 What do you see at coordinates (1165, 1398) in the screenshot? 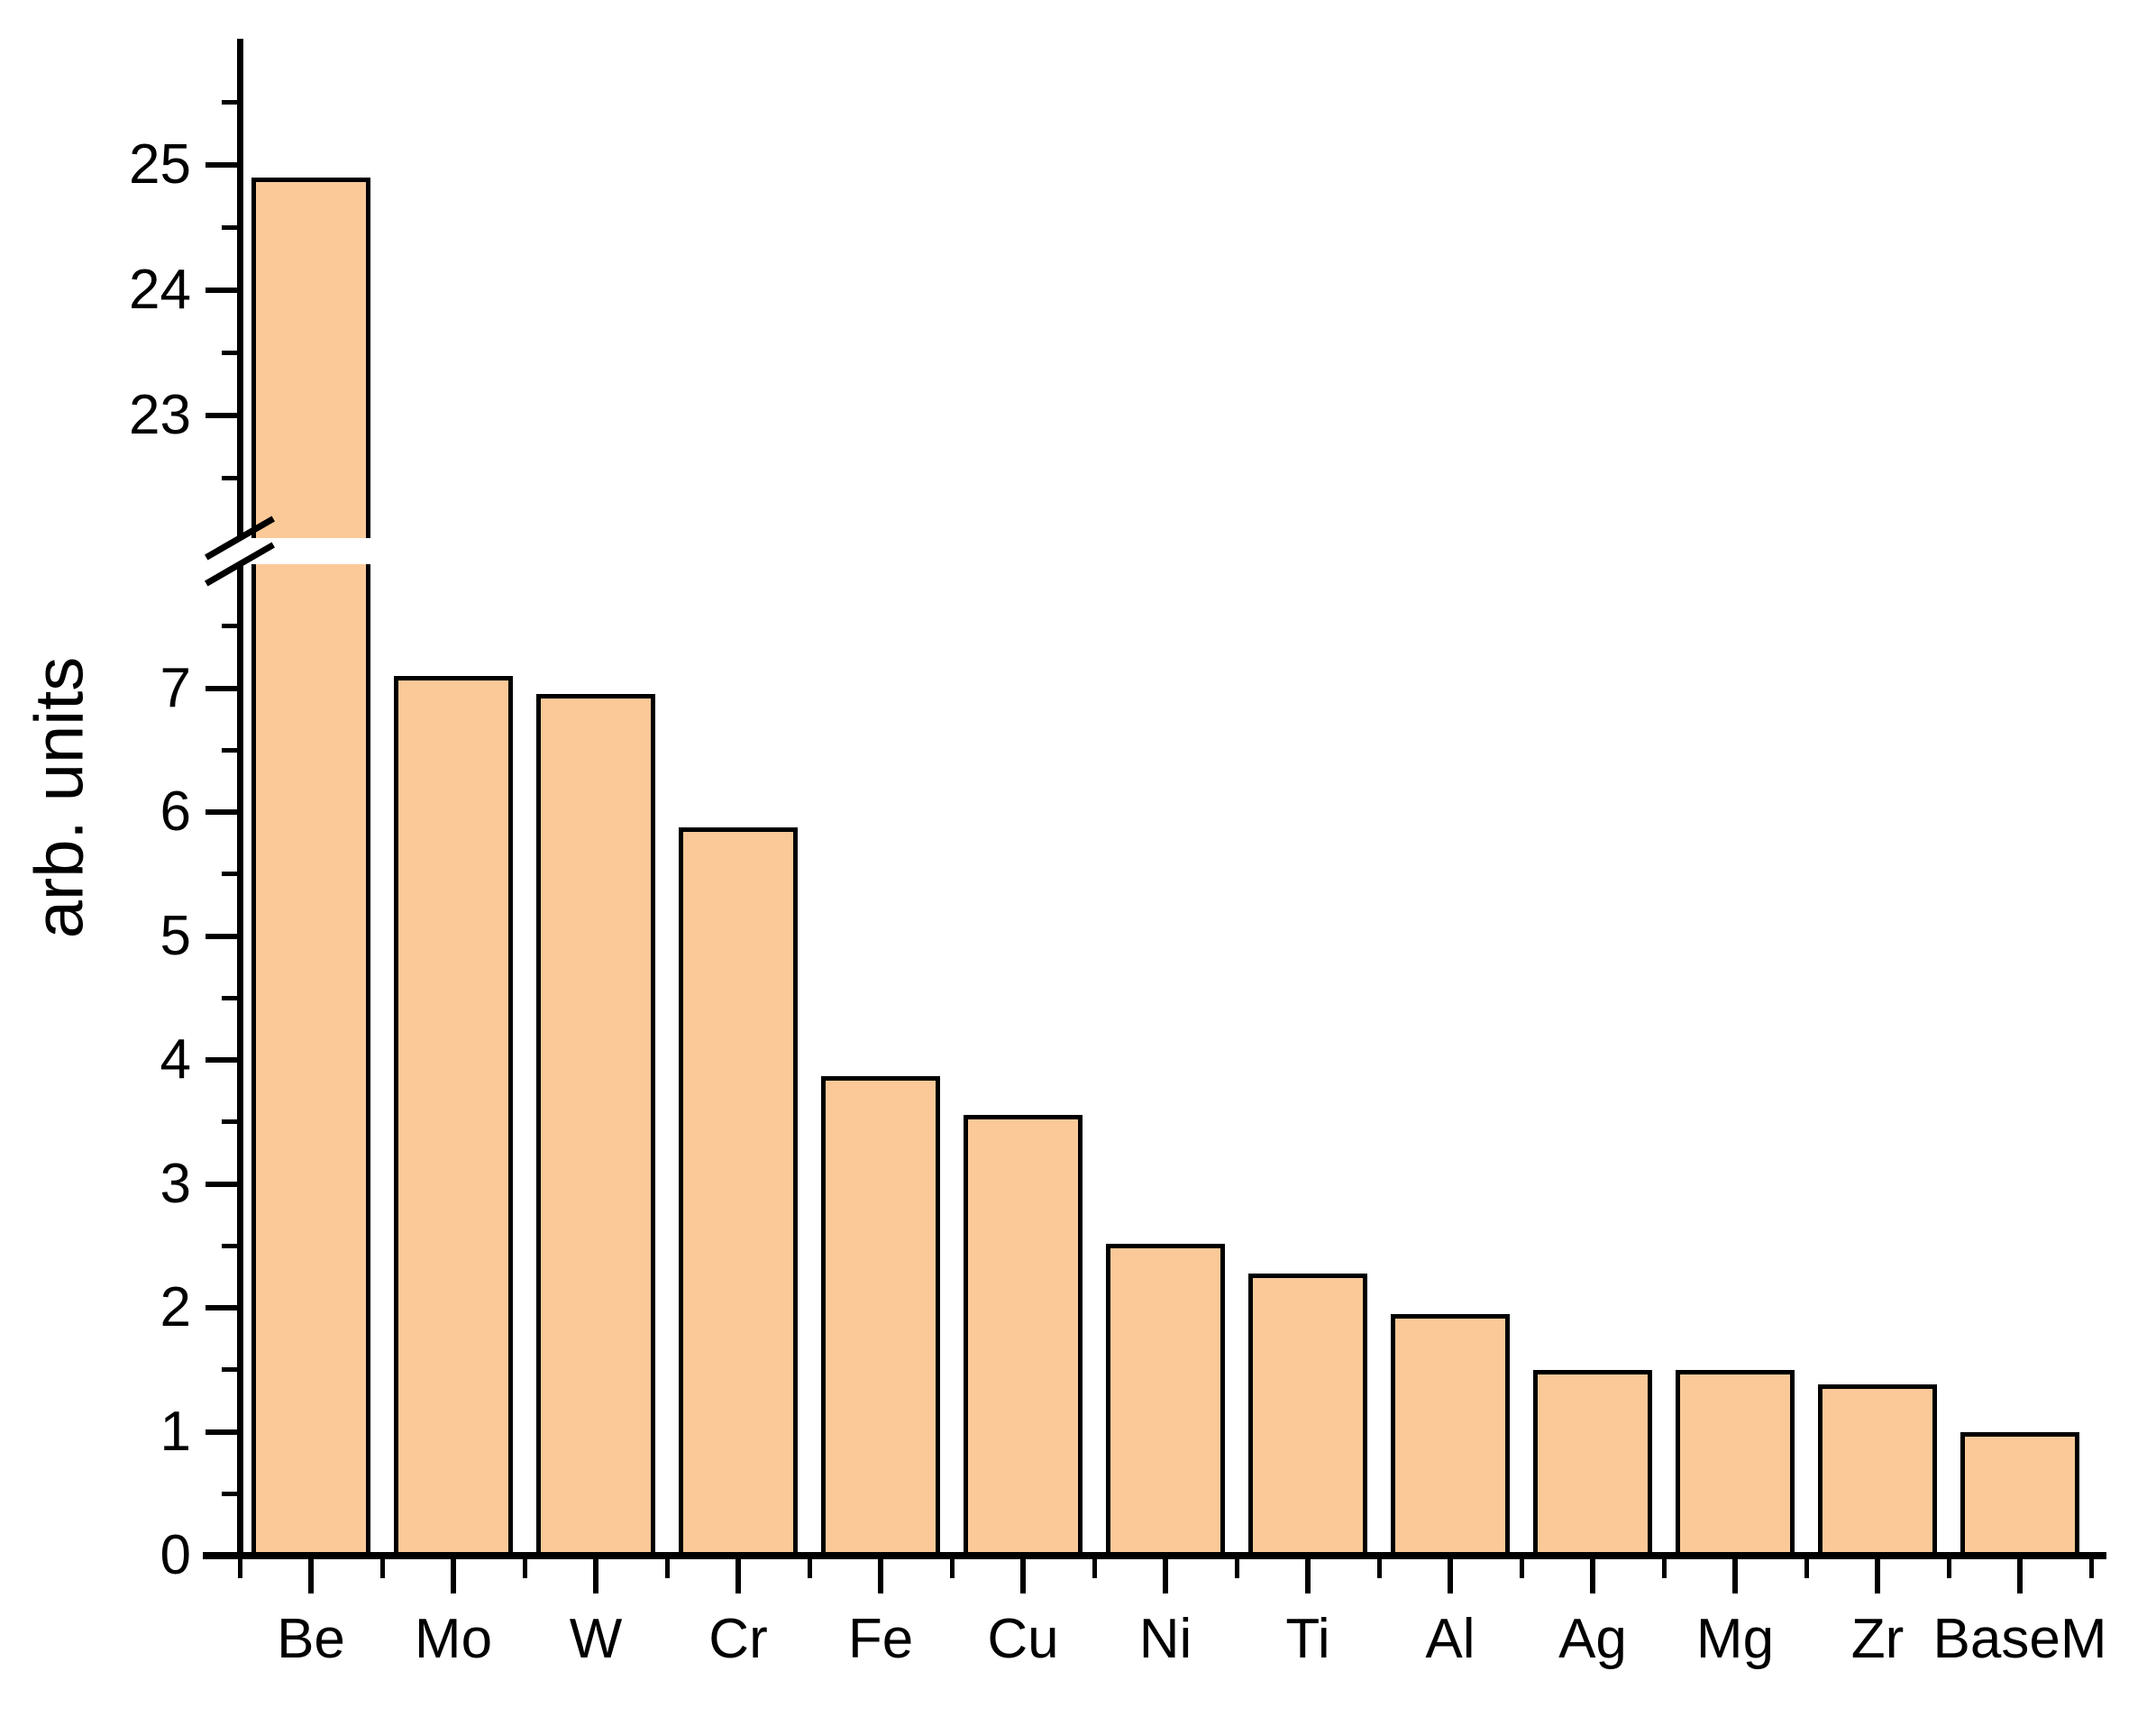
I see `bar-Ni` at bounding box center [1165, 1398].